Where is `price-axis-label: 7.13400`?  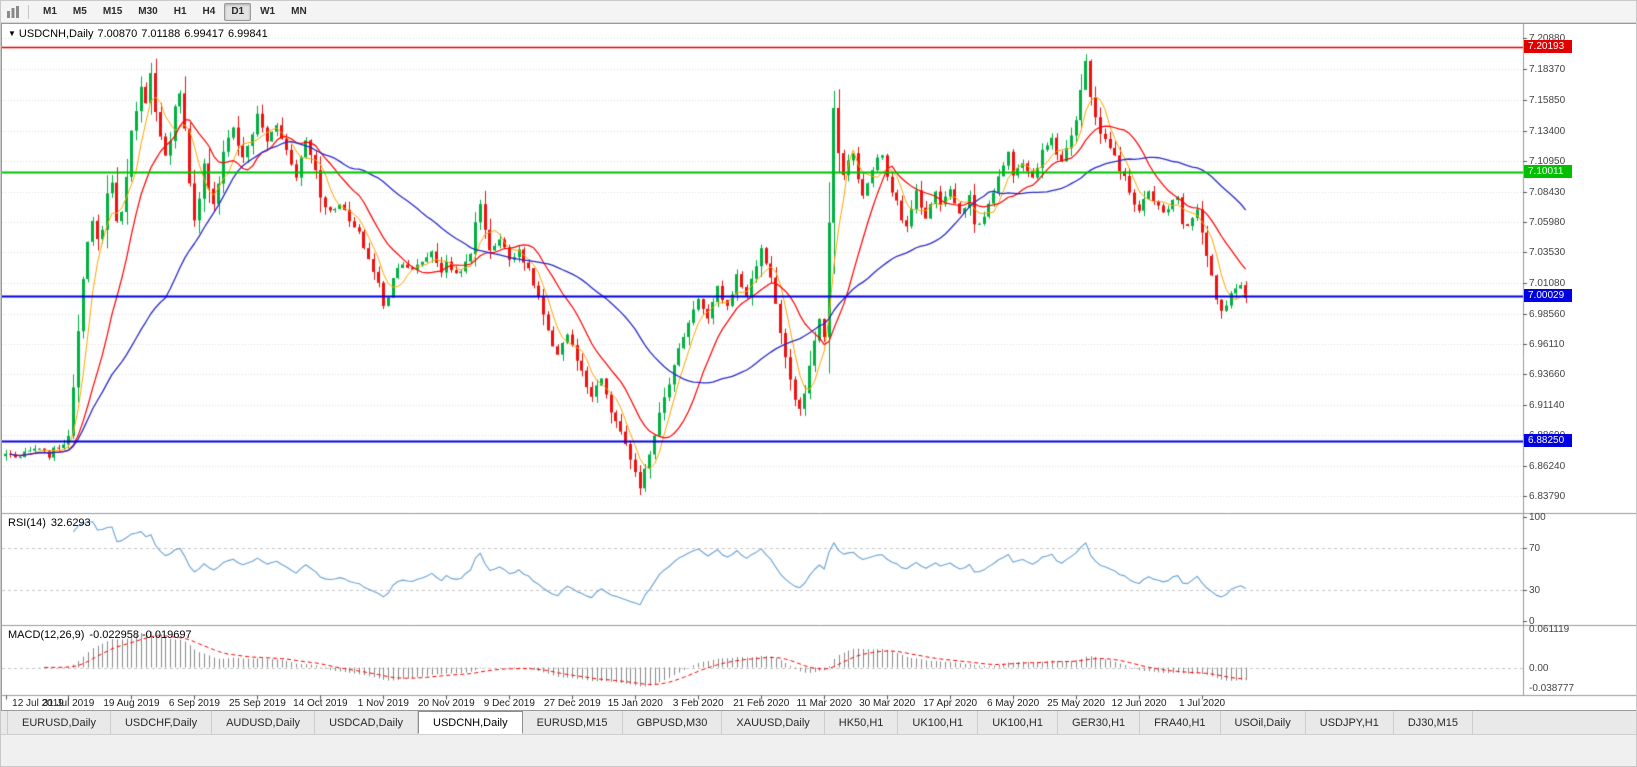 price-axis-label: 7.13400 is located at coordinates (1547, 131).